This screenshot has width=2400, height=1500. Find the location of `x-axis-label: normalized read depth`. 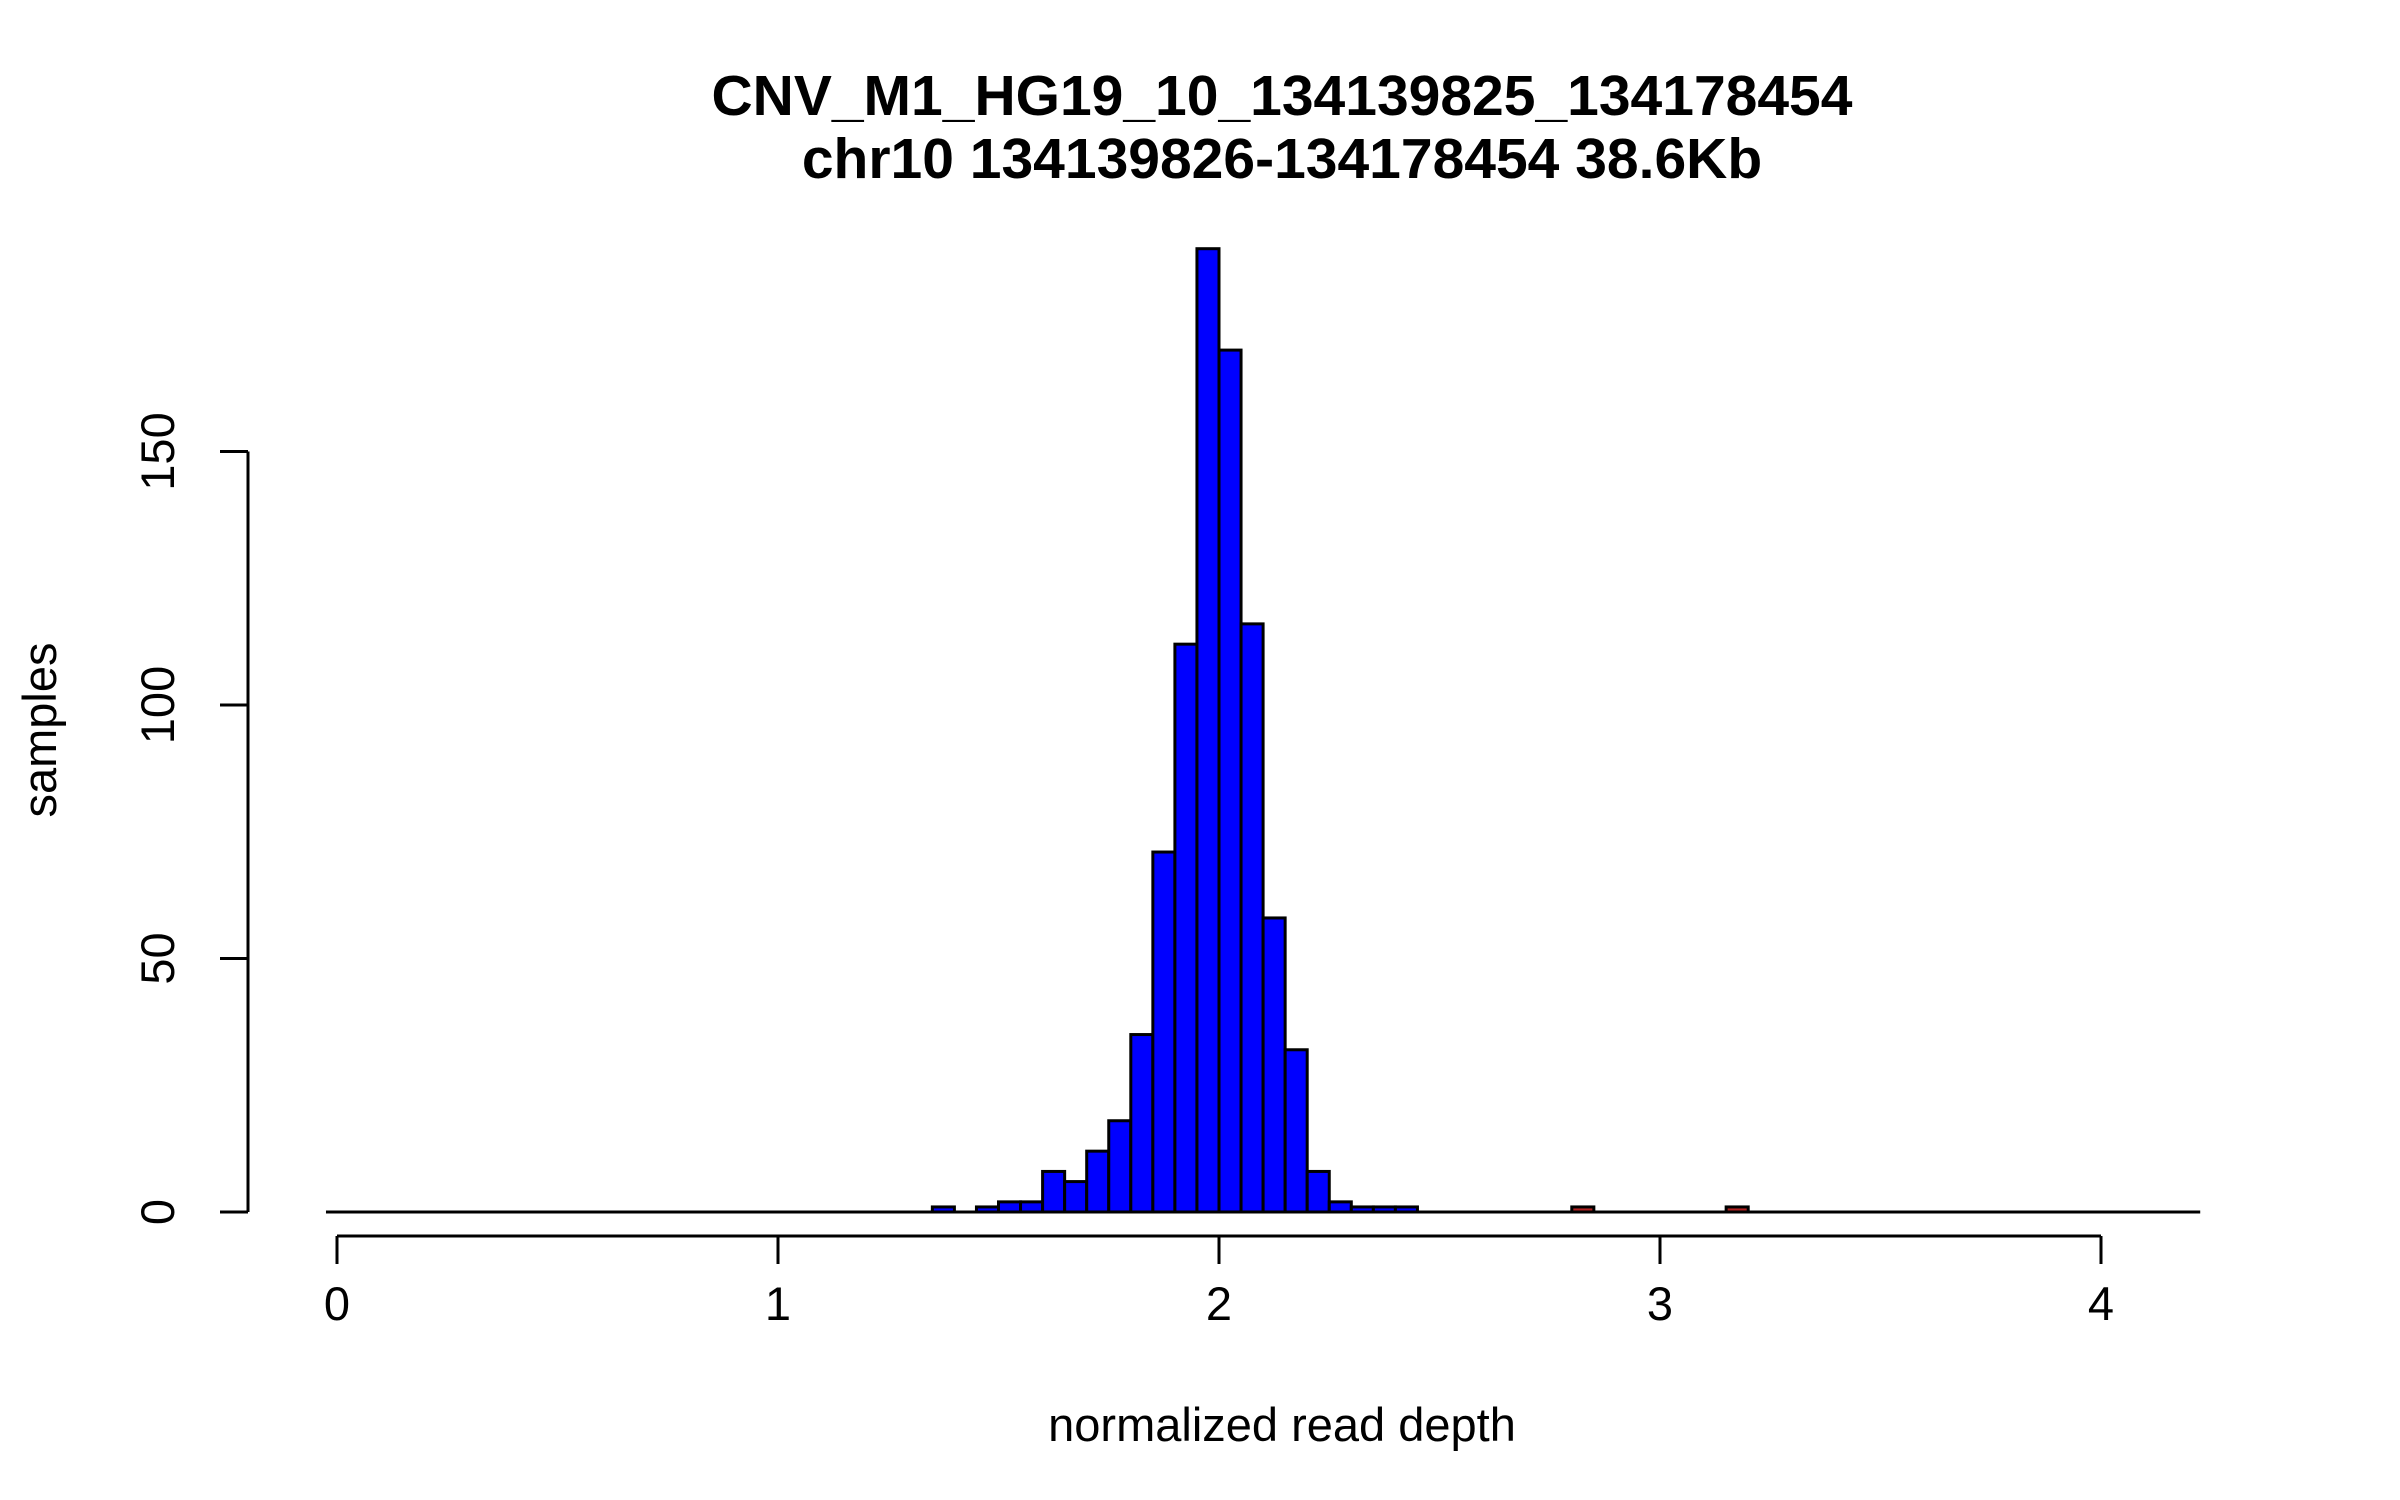

x-axis-label: normalized read depth is located at coordinates (1282, 1424).